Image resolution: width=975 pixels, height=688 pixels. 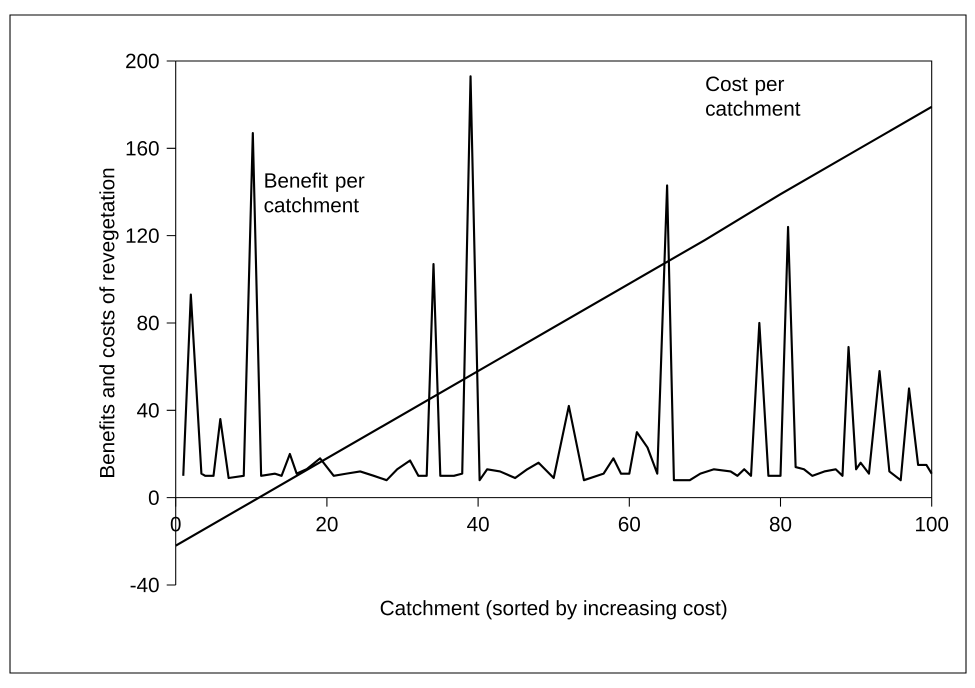 I want to click on series-label: Benefit per catchment, so click(x=314, y=192).